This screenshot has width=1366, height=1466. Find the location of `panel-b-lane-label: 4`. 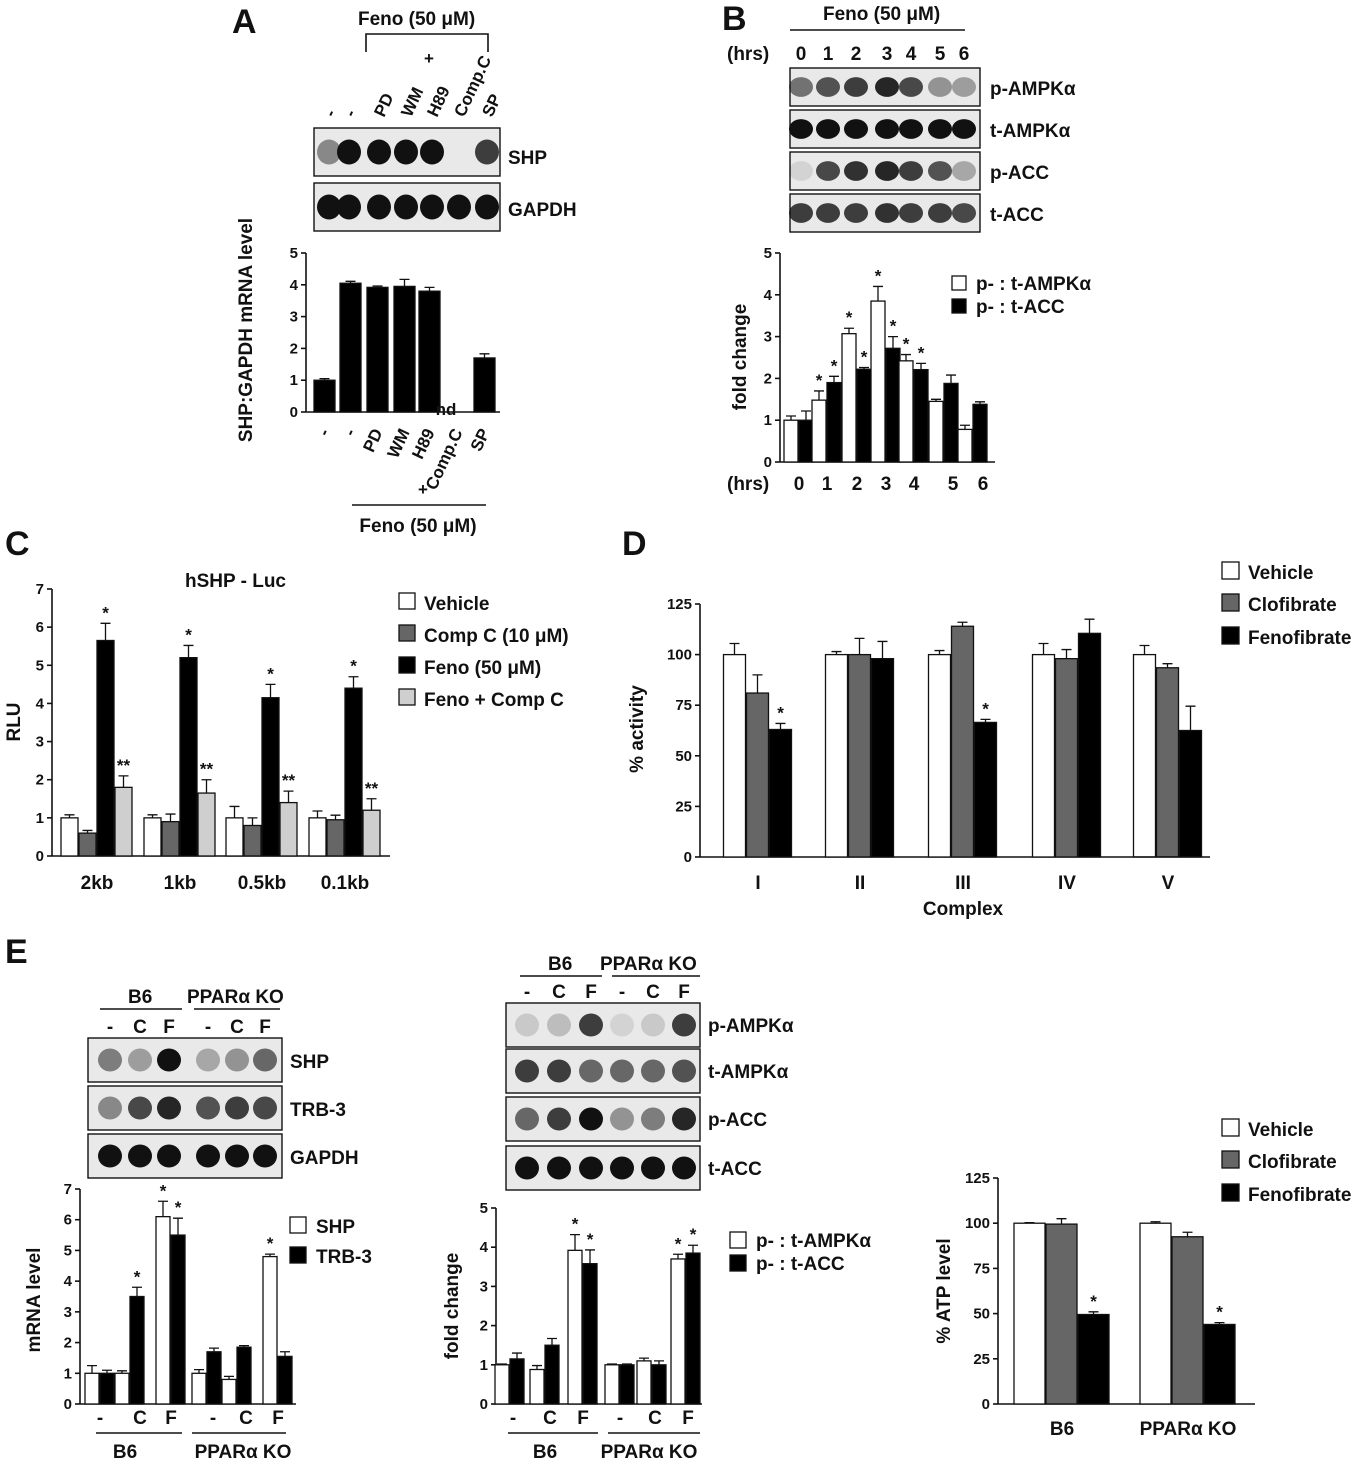

panel-b-lane-label: 4 is located at coordinates (911, 54).